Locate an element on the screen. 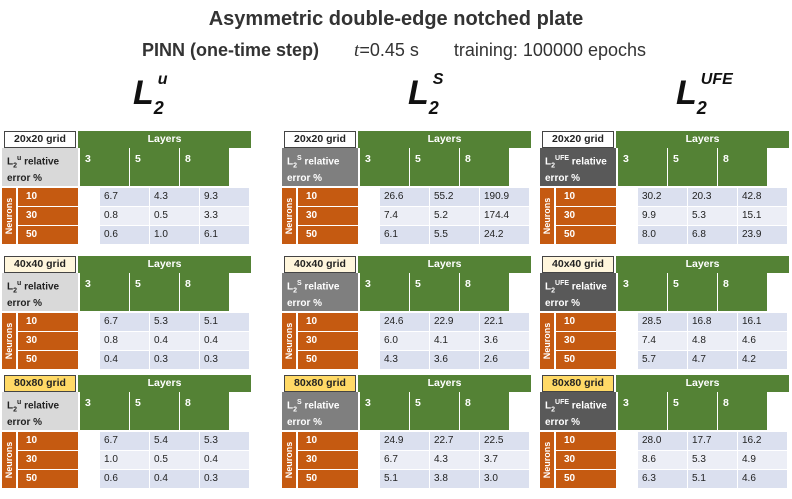 The image size is (792, 499). error-value-cell: 24.2 is located at coordinates (504, 235).